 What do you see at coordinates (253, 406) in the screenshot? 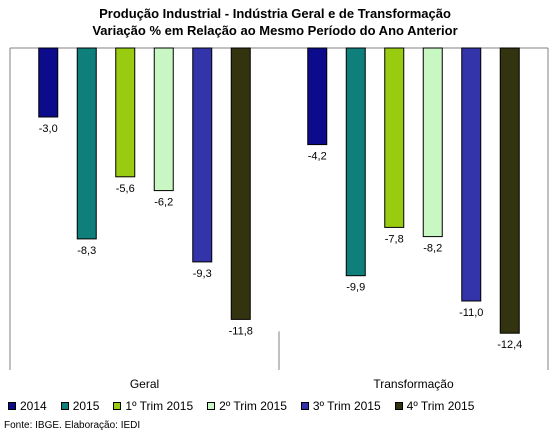
I see `legend-label: 2º Trim 2015` at bounding box center [253, 406].